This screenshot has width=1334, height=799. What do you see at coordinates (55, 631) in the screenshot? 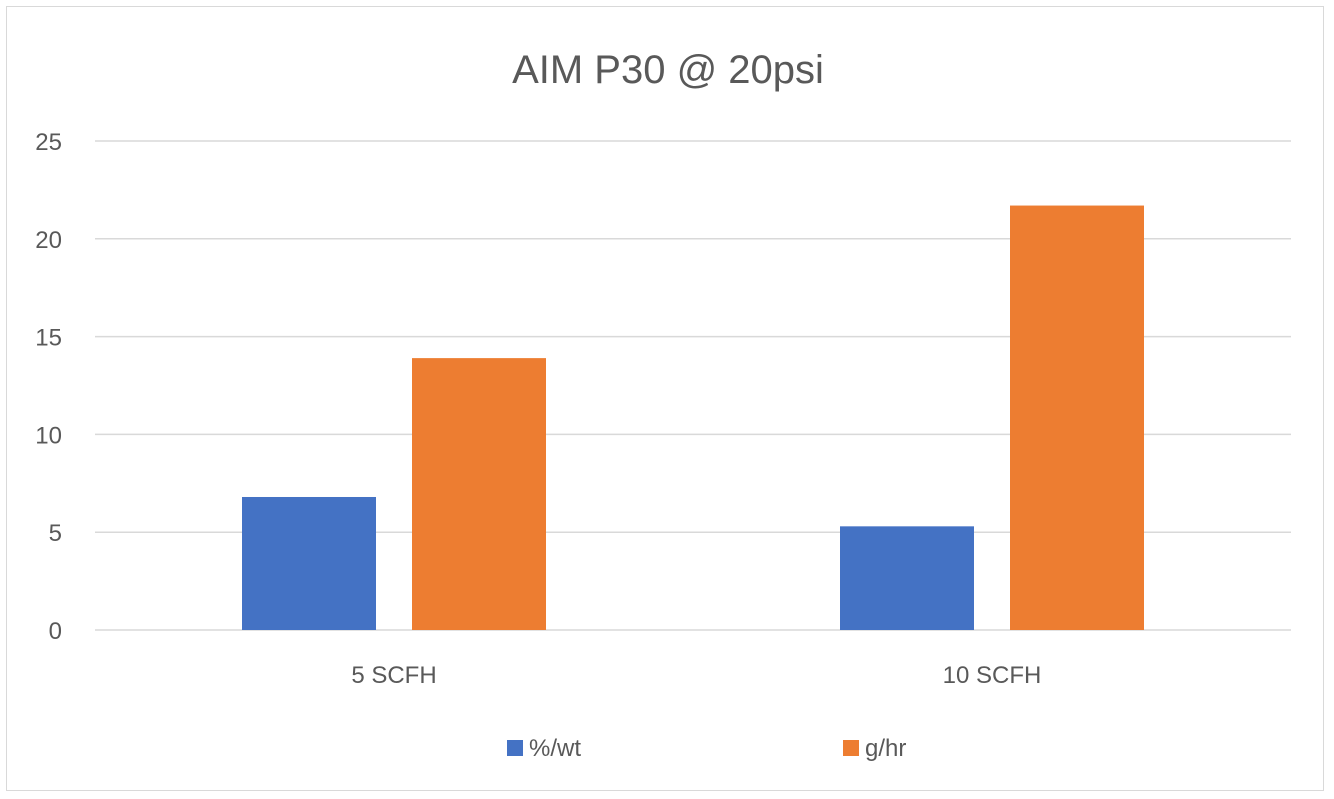
I see `y-tick-label: 0` at bounding box center [55, 631].